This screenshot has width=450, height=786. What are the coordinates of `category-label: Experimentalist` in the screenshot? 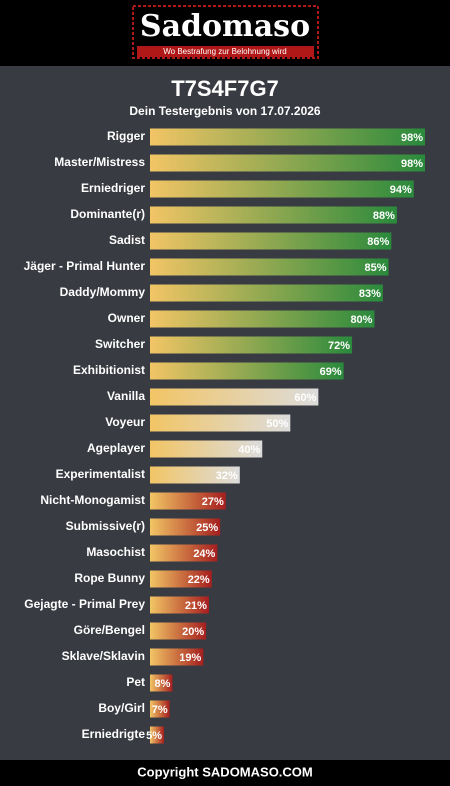 It's located at (100, 474).